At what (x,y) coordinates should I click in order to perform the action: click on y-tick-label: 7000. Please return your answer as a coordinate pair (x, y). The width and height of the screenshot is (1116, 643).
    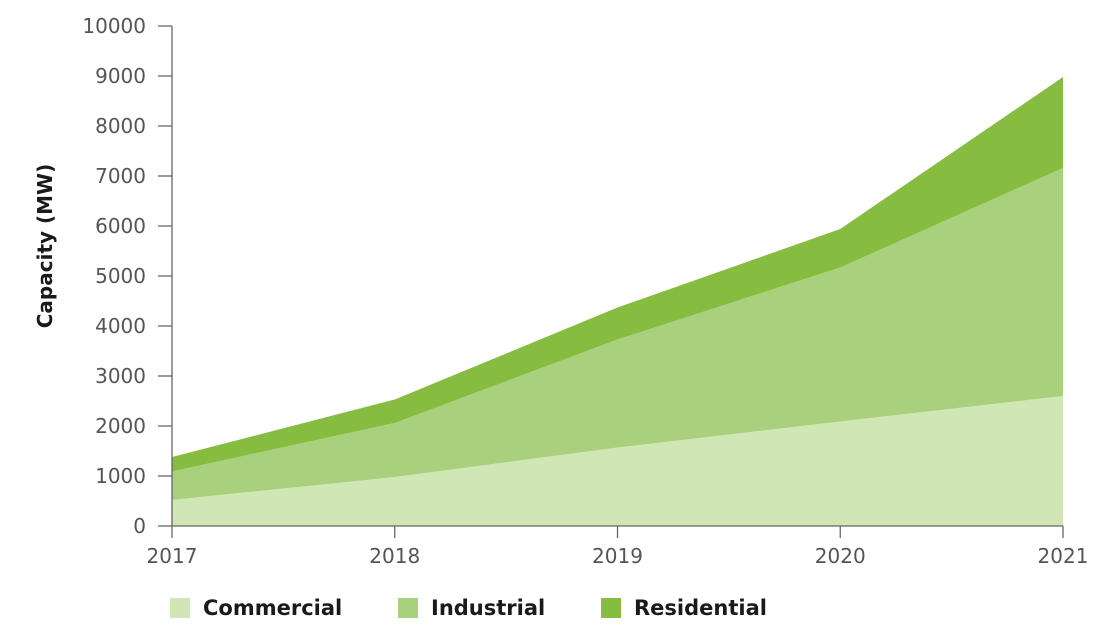
    Looking at the image, I should click on (120, 176).